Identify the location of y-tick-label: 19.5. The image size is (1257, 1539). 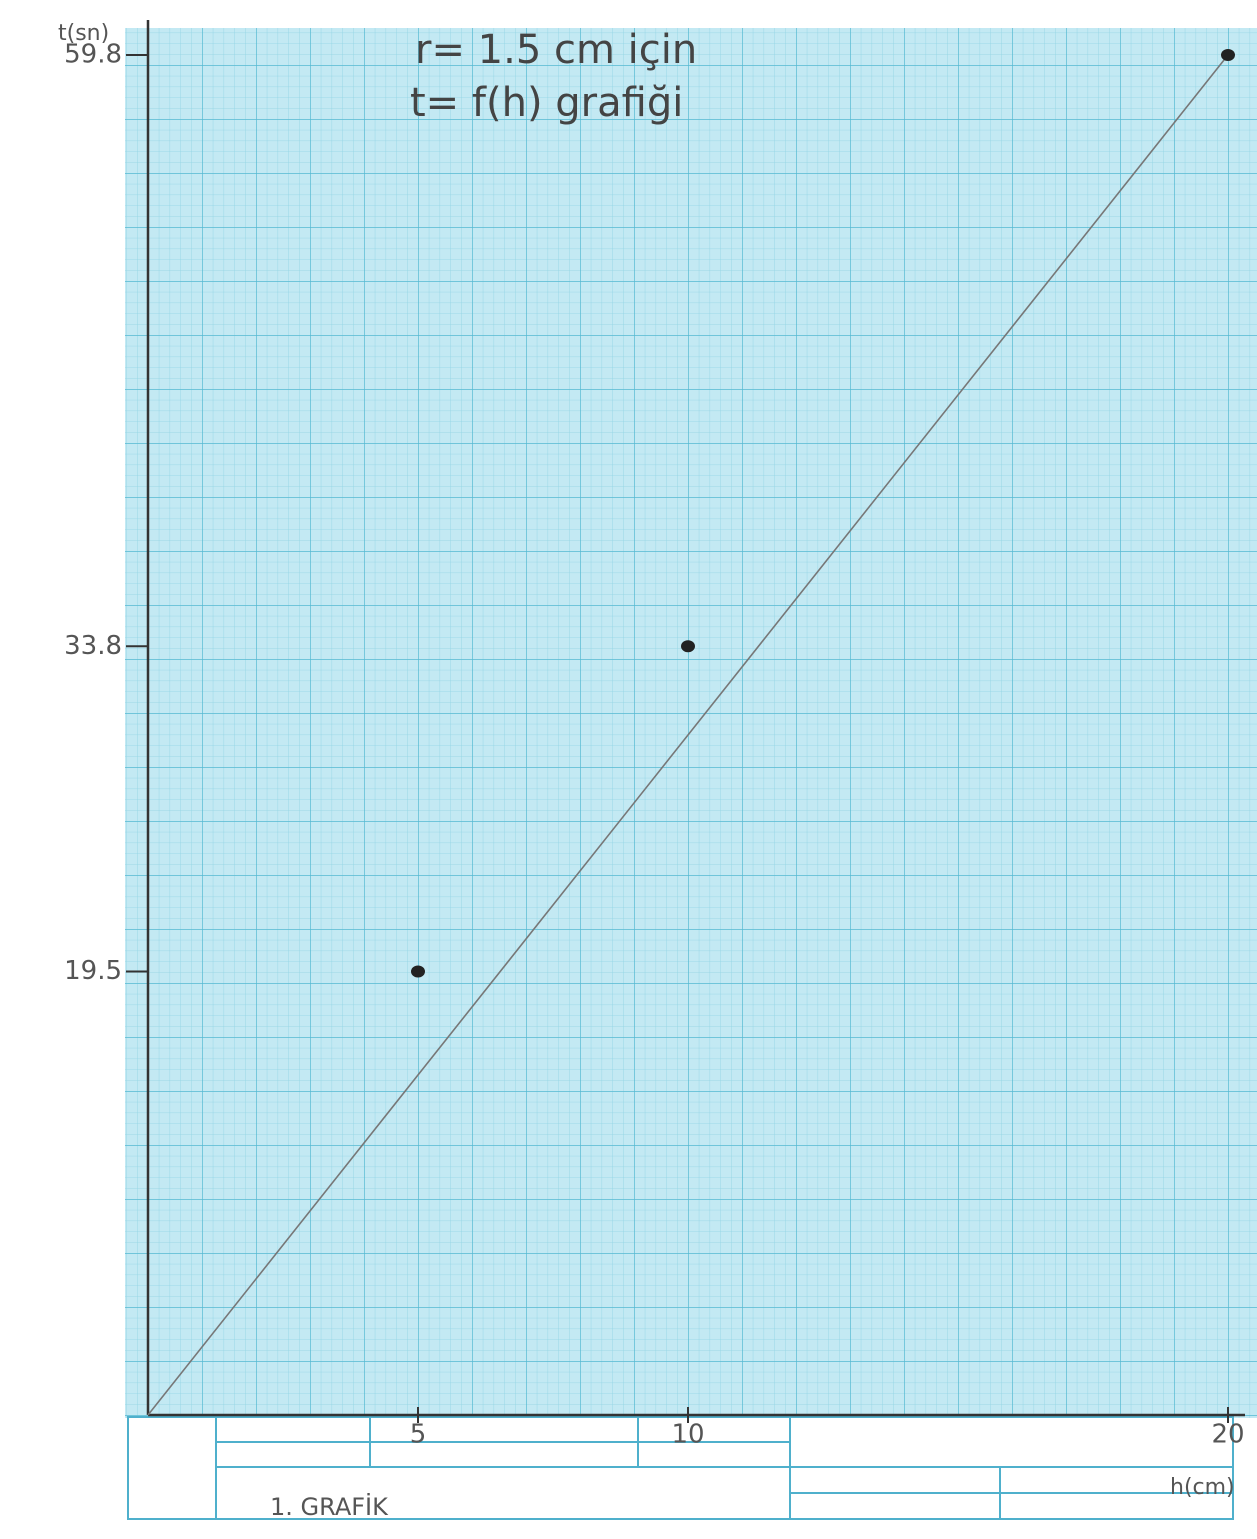
(93, 971).